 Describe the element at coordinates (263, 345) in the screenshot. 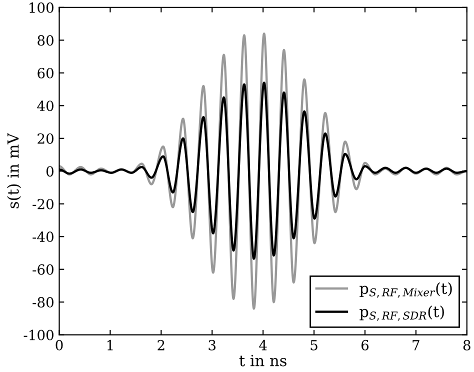

I see `x-tick-label: 4` at that location.